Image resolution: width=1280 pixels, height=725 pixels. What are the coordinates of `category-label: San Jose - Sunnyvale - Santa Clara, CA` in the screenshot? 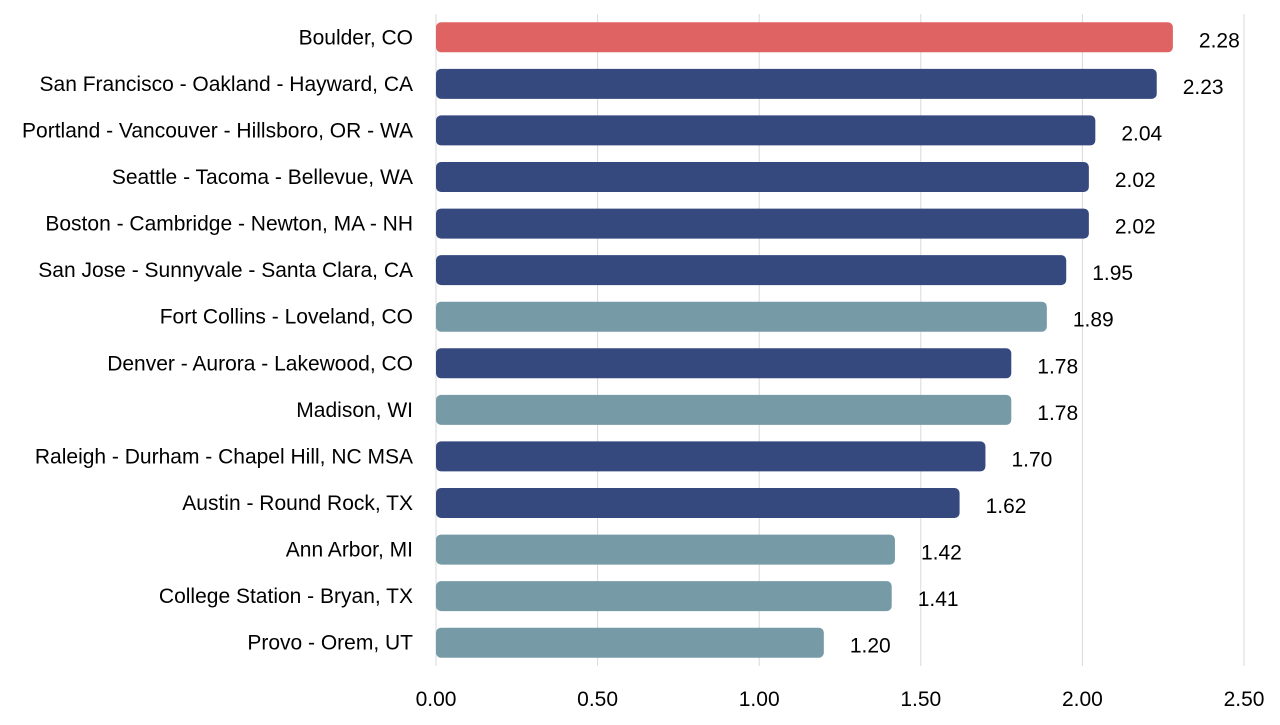 It's located at (225, 270).